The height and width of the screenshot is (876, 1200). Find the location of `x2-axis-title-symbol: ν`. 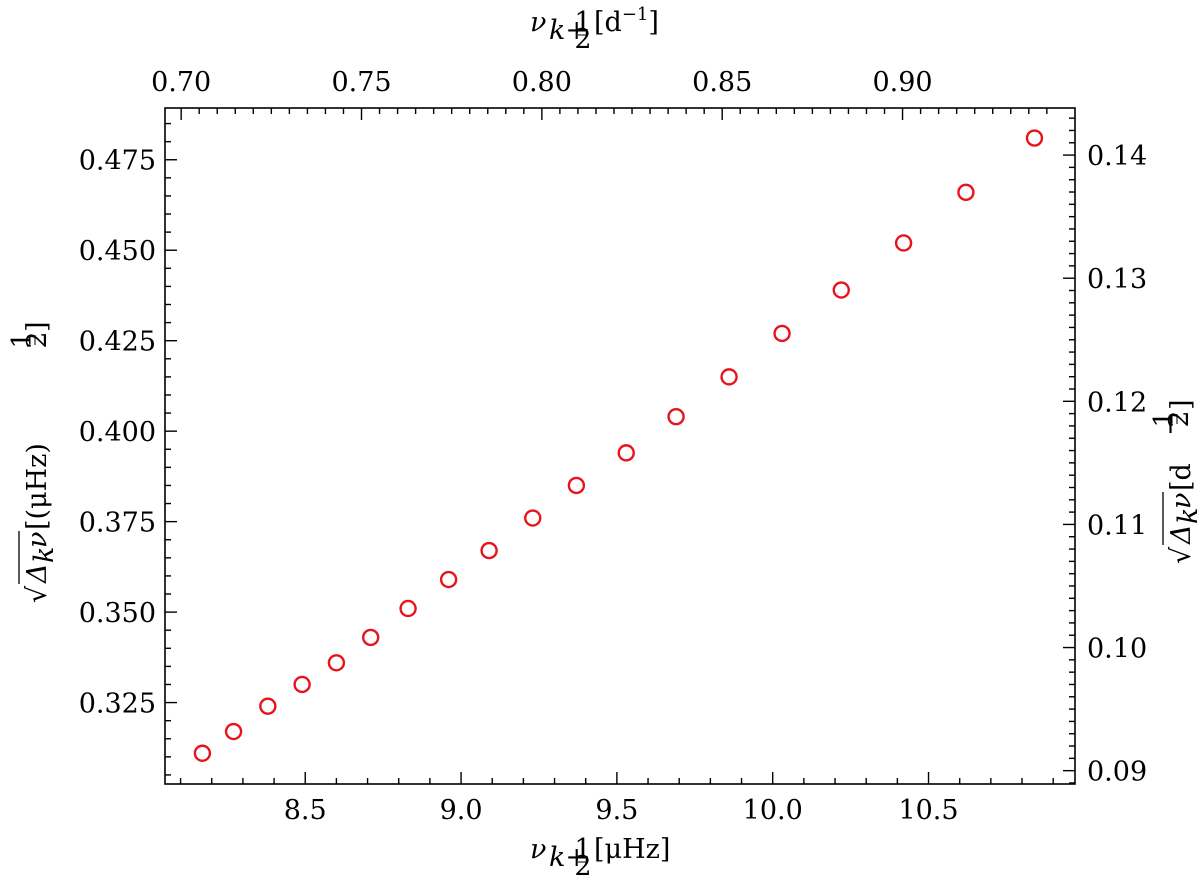

x2-axis-title-symbol: ν is located at coordinates (538, 22).